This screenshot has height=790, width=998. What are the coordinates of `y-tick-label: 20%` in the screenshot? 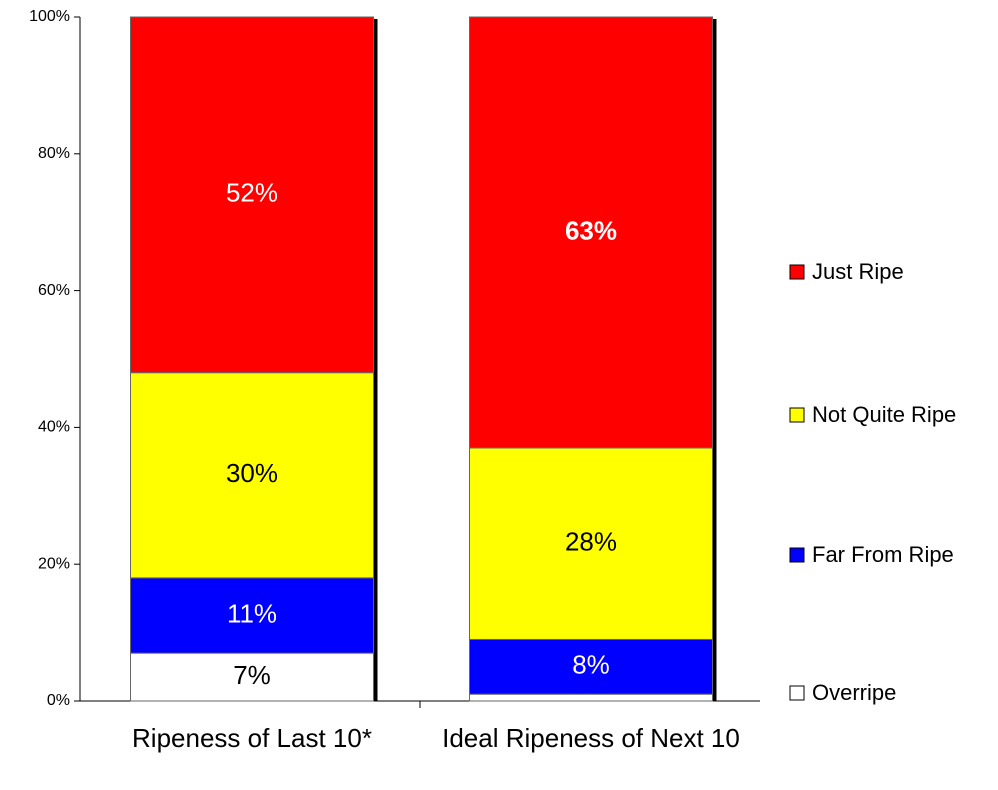 It's located at (54, 563).